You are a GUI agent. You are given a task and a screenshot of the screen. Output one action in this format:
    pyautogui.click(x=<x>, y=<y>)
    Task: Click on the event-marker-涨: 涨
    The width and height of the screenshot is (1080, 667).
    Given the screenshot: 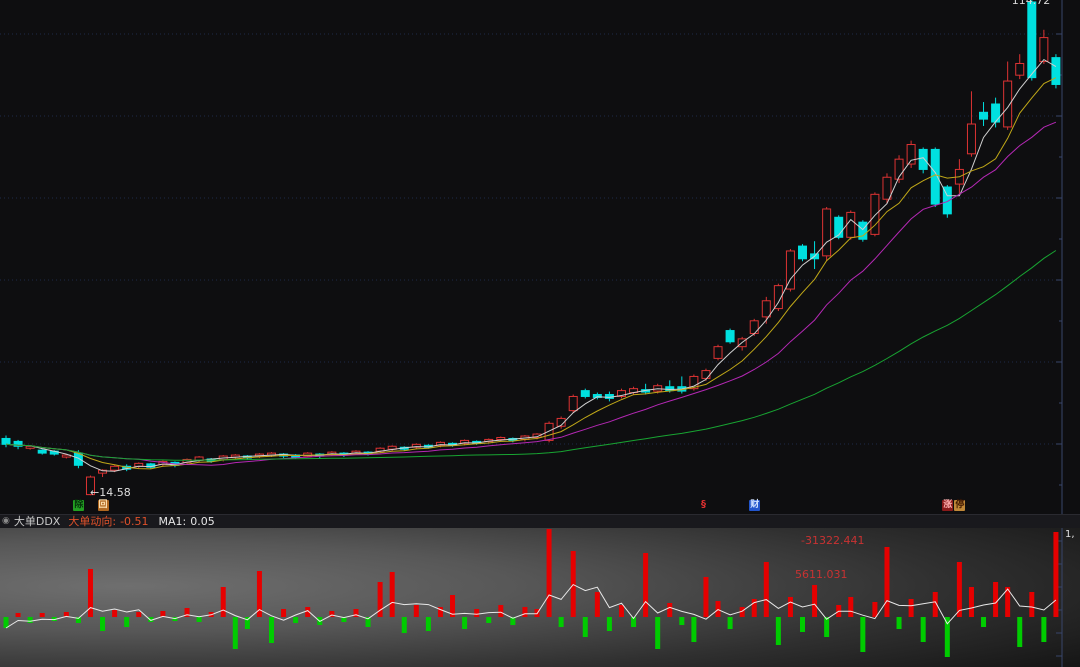 What is the action you would take?
    pyautogui.click(x=948, y=505)
    